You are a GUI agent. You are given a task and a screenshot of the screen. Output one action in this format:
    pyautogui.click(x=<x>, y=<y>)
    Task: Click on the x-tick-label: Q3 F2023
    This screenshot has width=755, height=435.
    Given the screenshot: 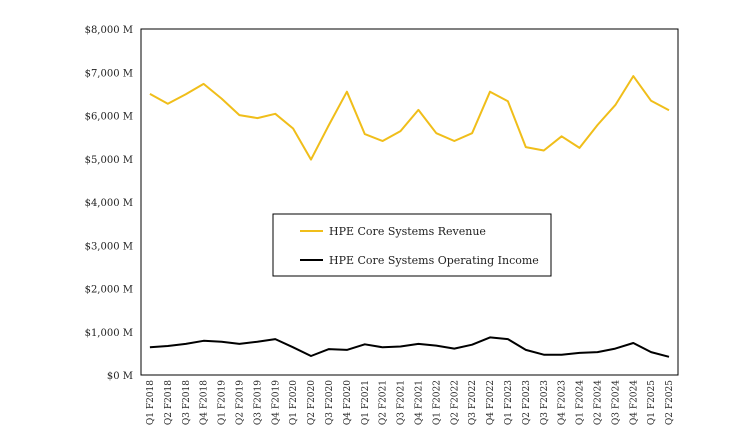 What is the action you would take?
    pyautogui.click(x=545, y=402)
    